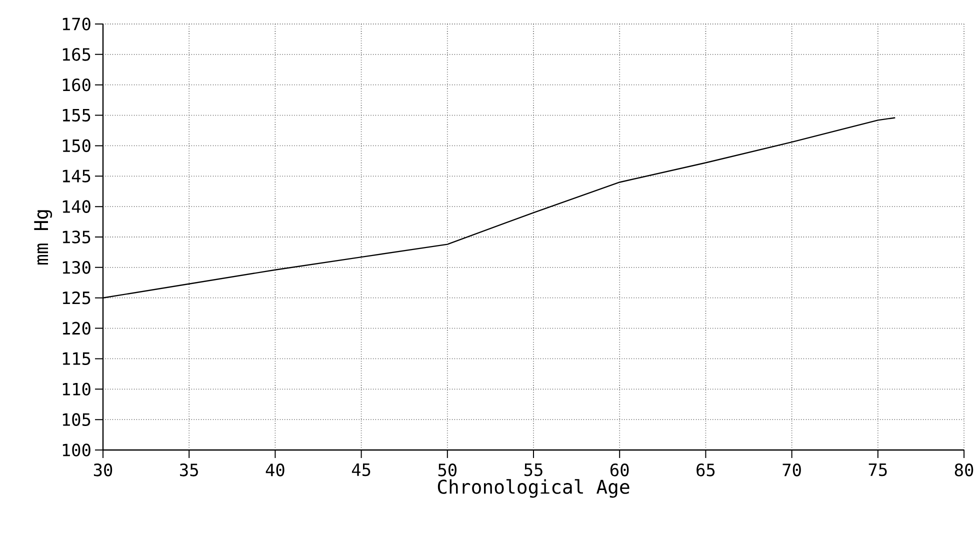 Image resolution: width=976 pixels, height=536 pixels. What do you see at coordinates (619, 470) in the screenshot?
I see `x-tick-label: 60` at bounding box center [619, 470].